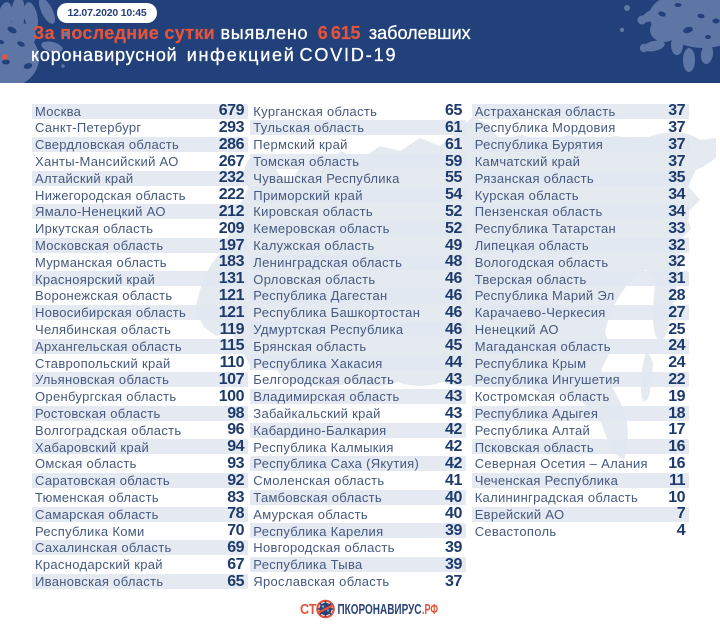 Image resolution: width=720 pixels, height=629 pixels. Describe the element at coordinates (430, 610) in the screenshot. I see `svg-text: .РФ` at that location.